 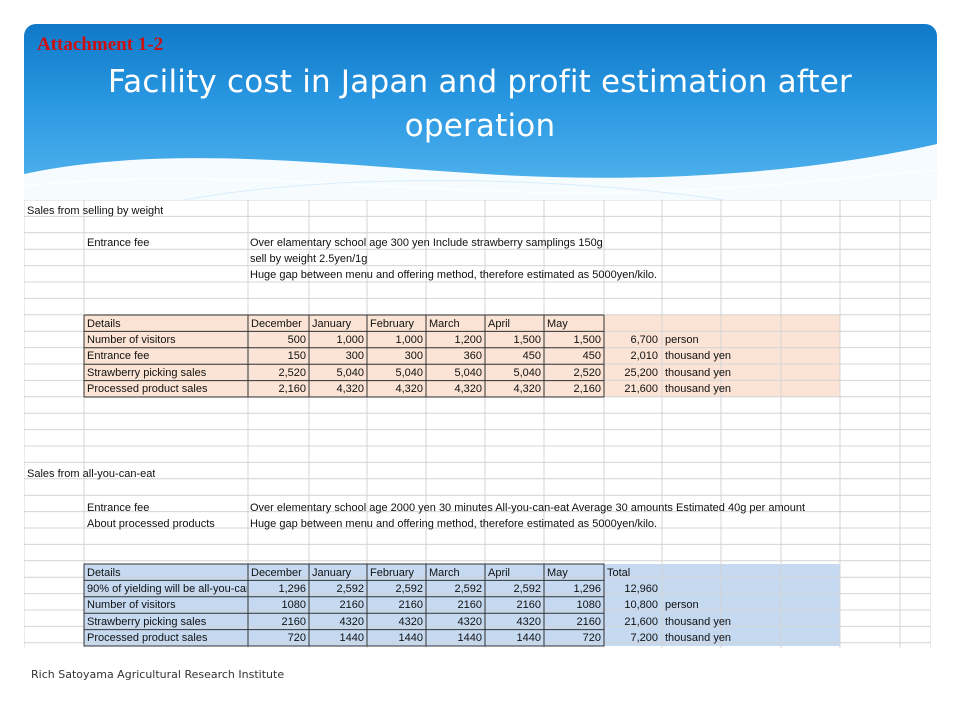 I want to click on section2-line1-label: Entrance fee, so click(x=118, y=508).